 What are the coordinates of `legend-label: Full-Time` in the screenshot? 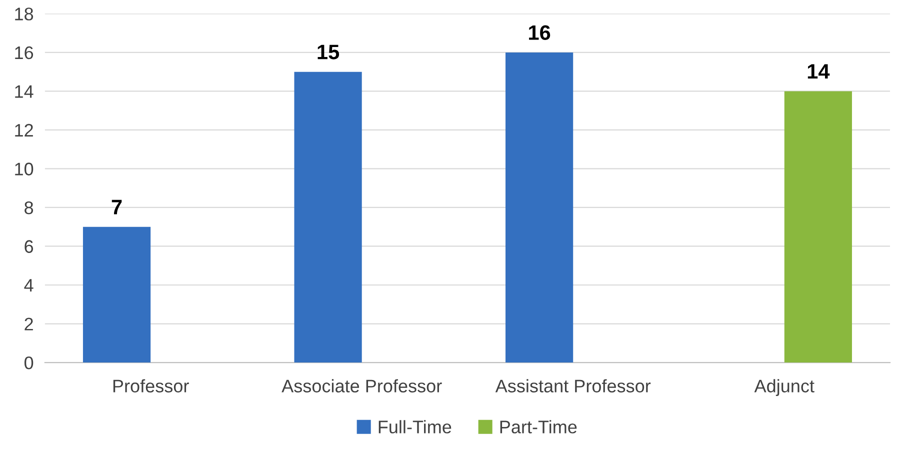 It's located at (415, 427).